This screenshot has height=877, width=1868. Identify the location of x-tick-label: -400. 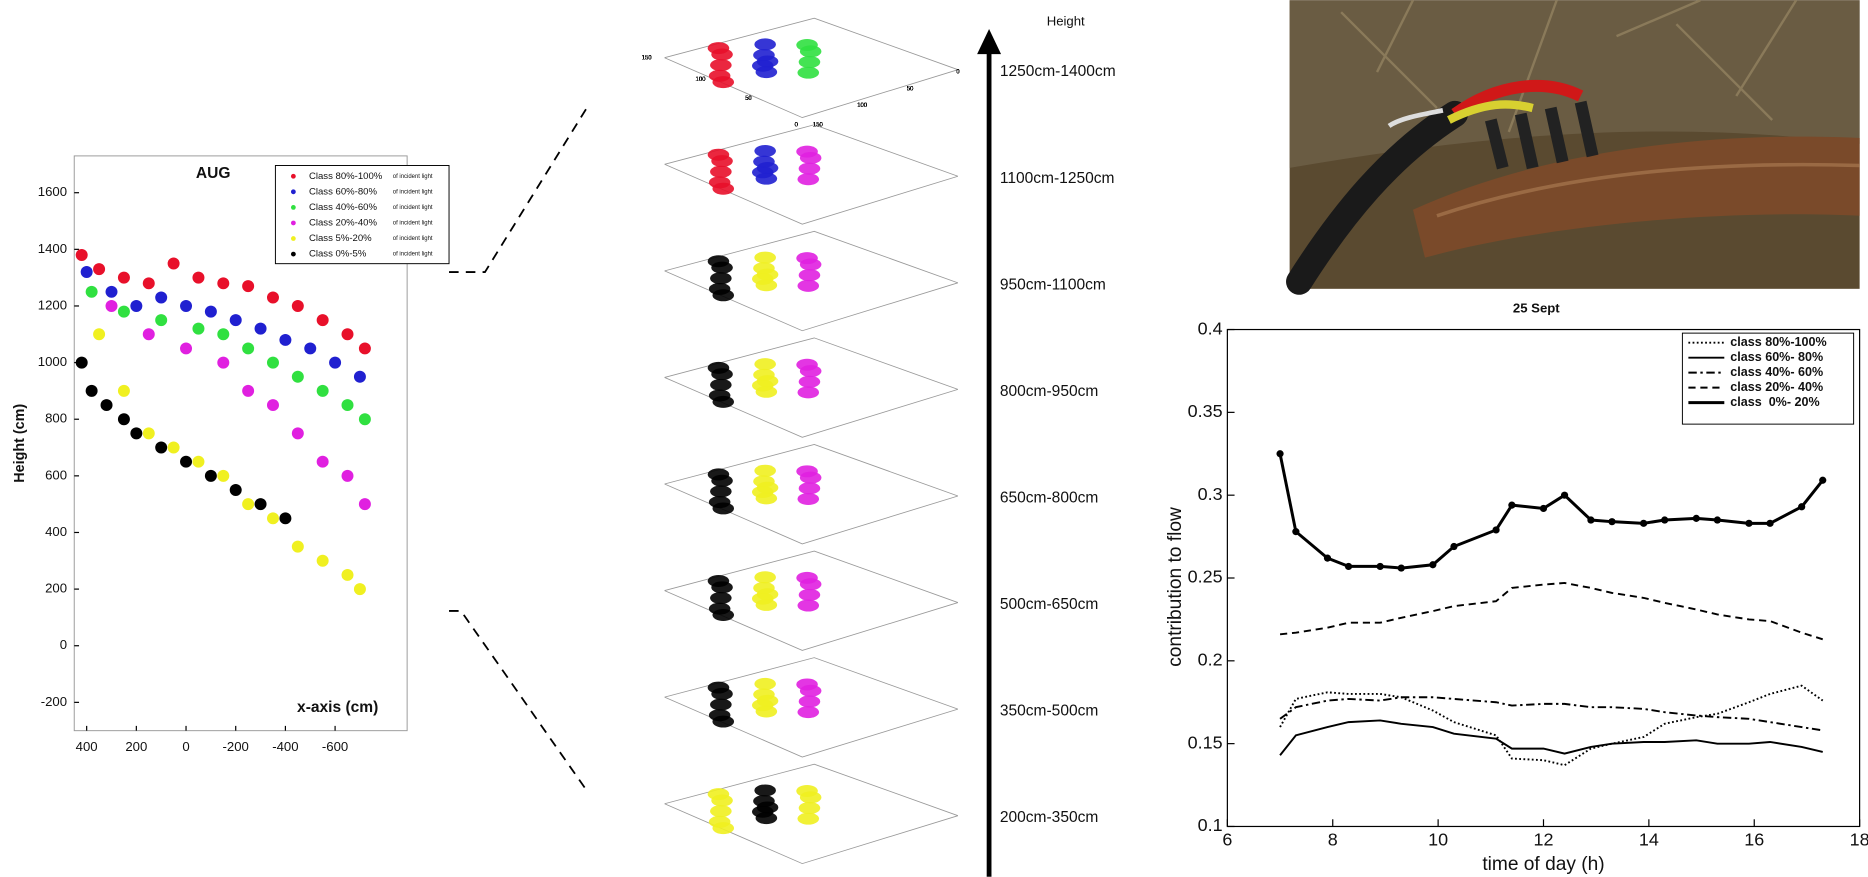
(285, 746).